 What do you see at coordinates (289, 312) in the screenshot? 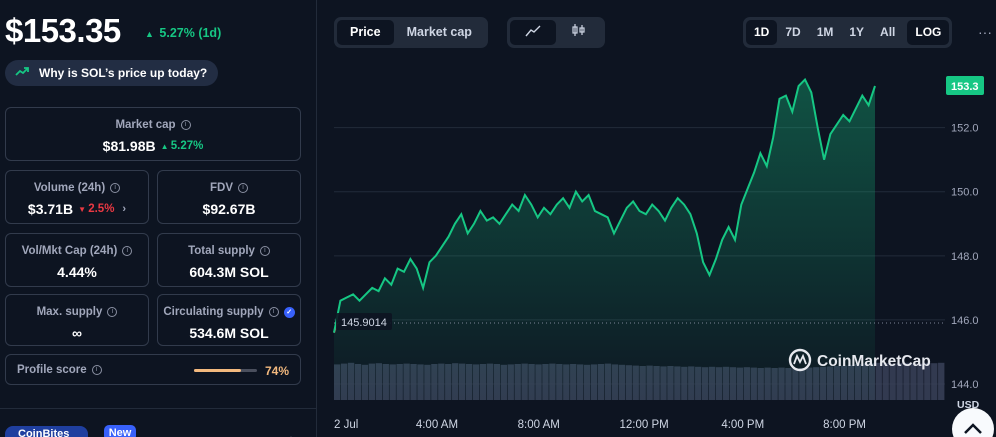
I see `verified-icon: ✓` at bounding box center [289, 312].